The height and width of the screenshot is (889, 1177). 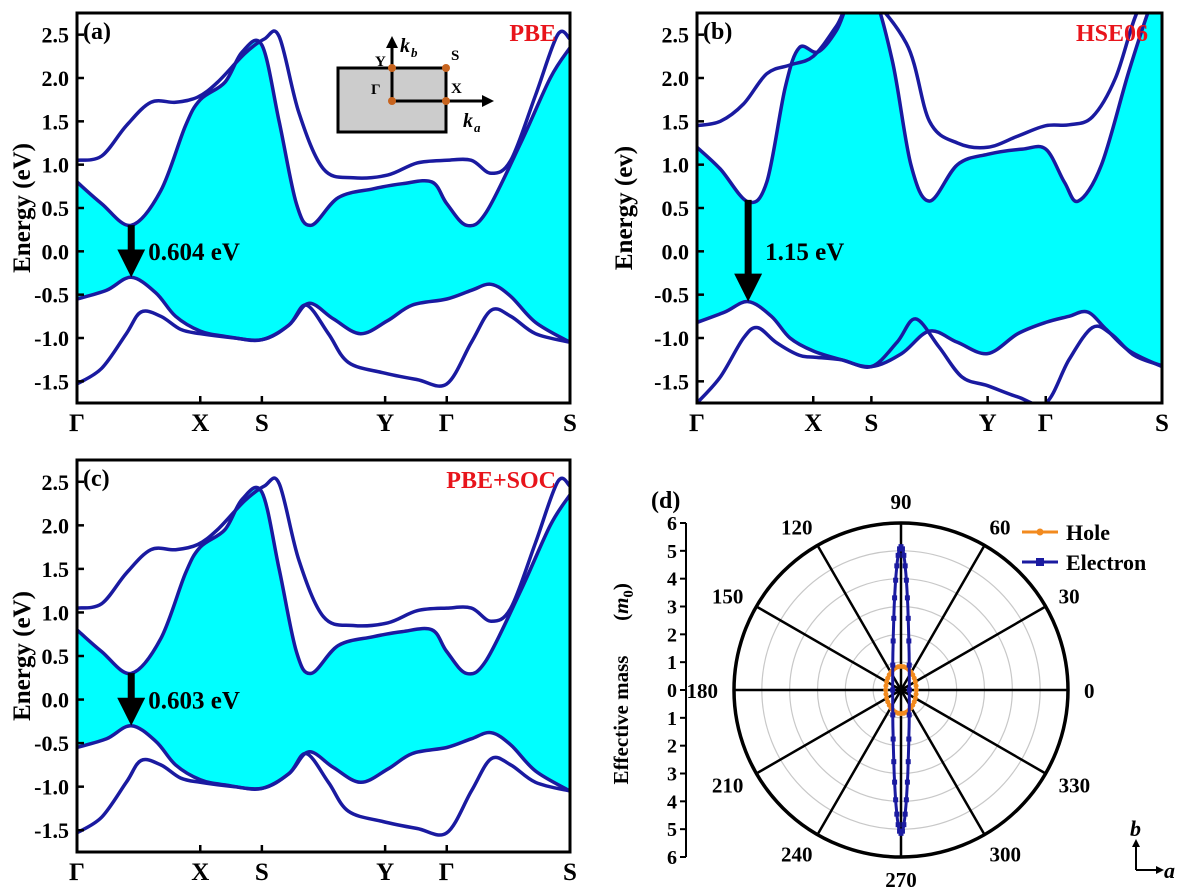 I want to click on inset-label-kb: k, so click(x=405, y=46).